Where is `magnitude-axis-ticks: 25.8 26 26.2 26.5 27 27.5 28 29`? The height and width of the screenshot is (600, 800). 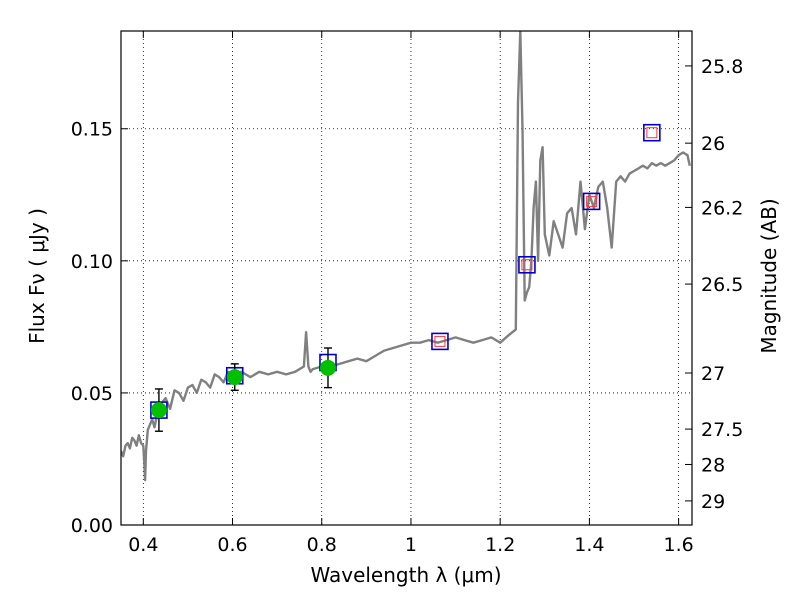 magnitude-axis-ticks: 25.8 26 26.2 26.5 27 27.5 28 29 is located at coordinates (714, 284).